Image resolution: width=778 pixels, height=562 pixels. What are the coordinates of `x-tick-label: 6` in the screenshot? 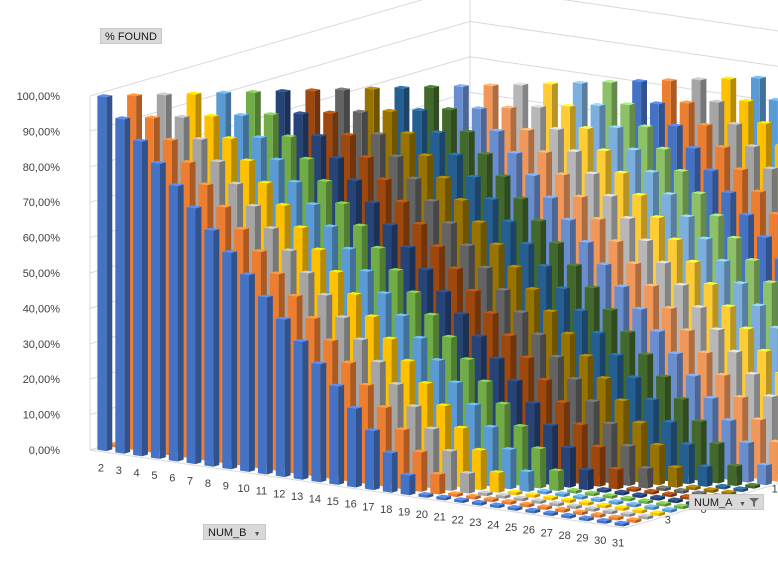 It's located at (172, 479).